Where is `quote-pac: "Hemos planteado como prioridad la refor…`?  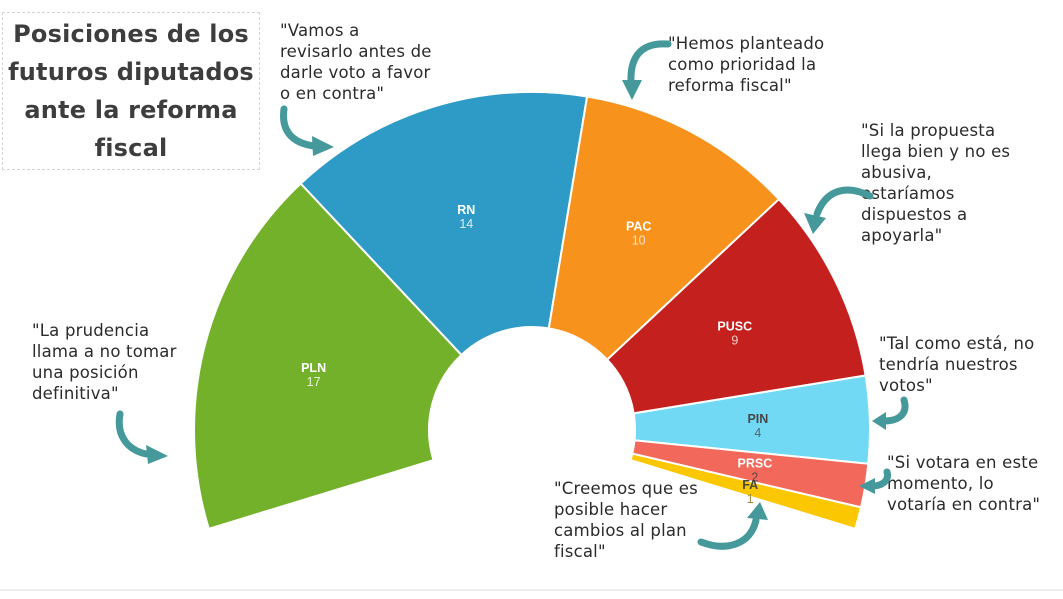 quote-pac: "Hemos planteado como prioridad la refor… is located at coordinates (746, 64).